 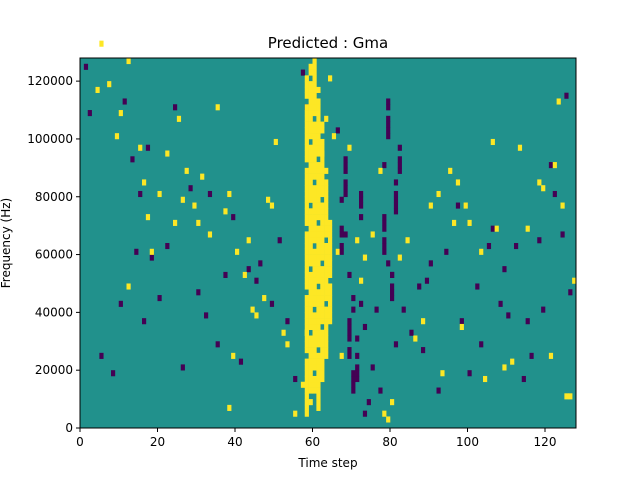 I want to click on y-tick-label: 120000, so click(x=50, y=81).